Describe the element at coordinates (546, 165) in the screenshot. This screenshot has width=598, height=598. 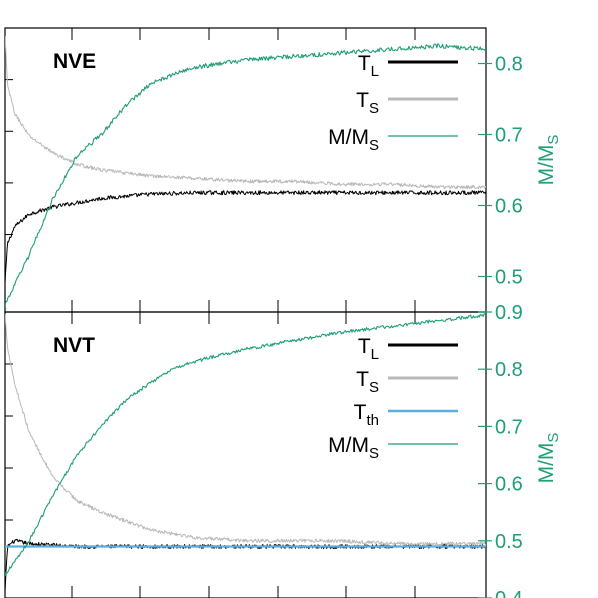
I see `panel-1-right-axis-title-main: M/M` at that location.